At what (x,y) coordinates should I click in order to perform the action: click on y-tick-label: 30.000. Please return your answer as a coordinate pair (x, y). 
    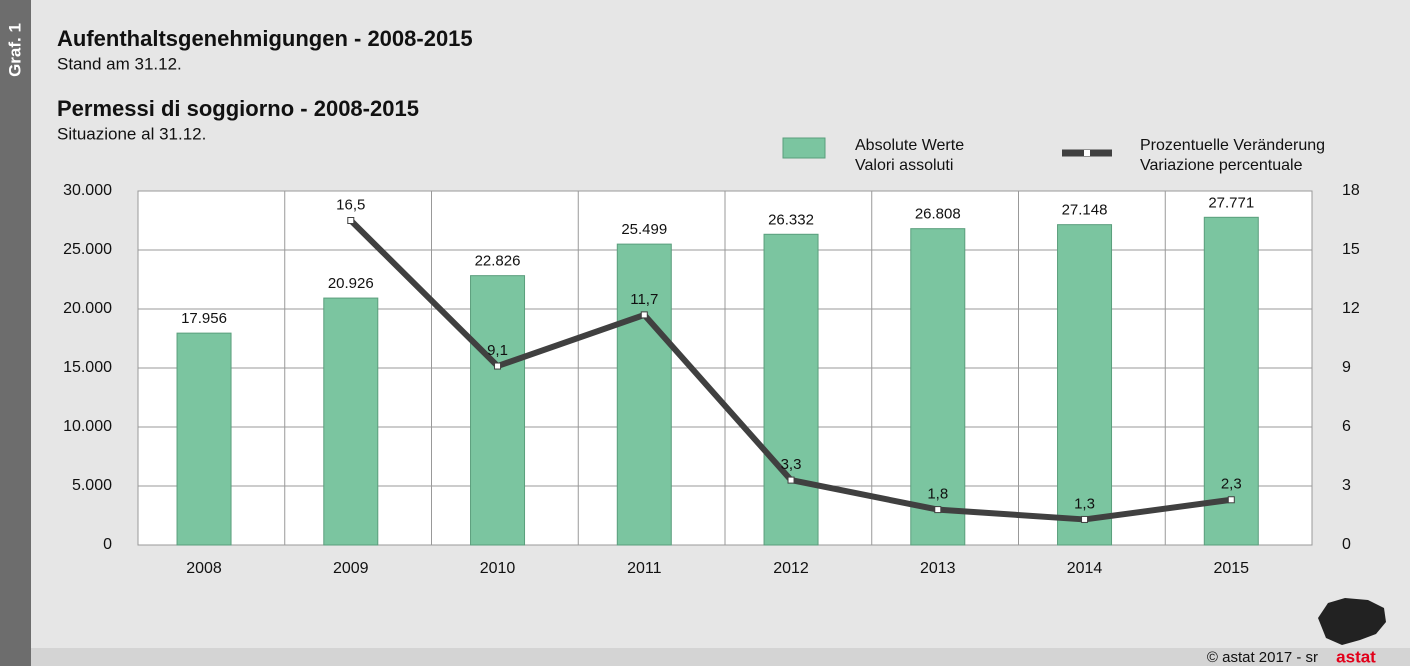
    Looking at the image, I should click on (87, 190).